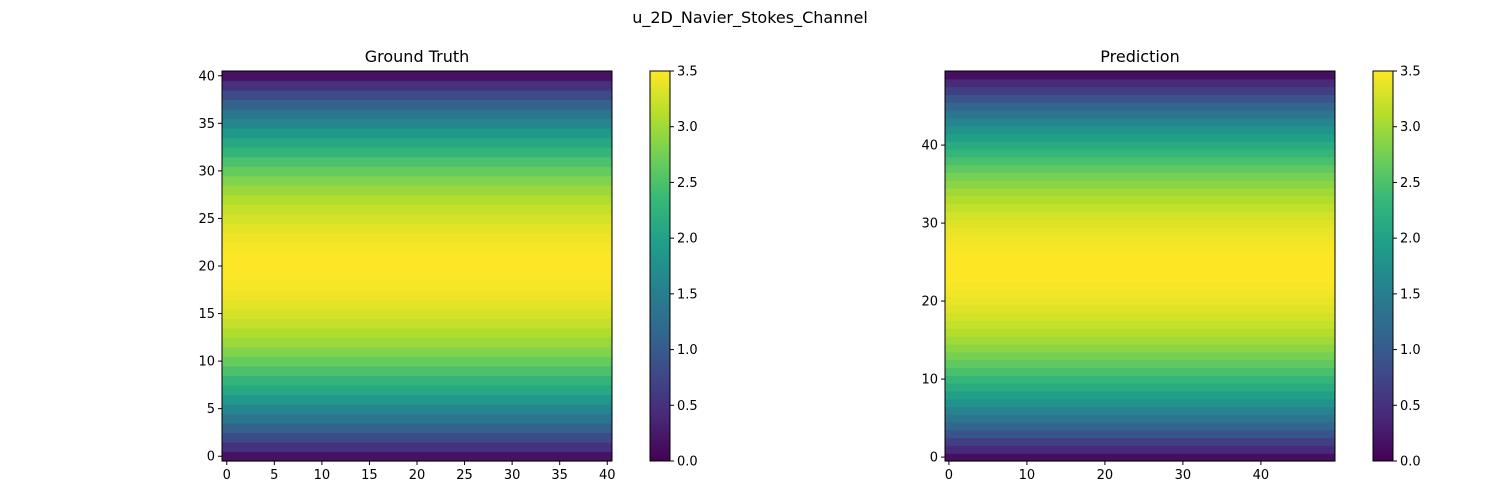 Image resolution: width=1500 pixels, height=500 pixels. Describe the element at coordinates (1139, 56) in the screenshot. I see `axes-title: Prediction` at that location.